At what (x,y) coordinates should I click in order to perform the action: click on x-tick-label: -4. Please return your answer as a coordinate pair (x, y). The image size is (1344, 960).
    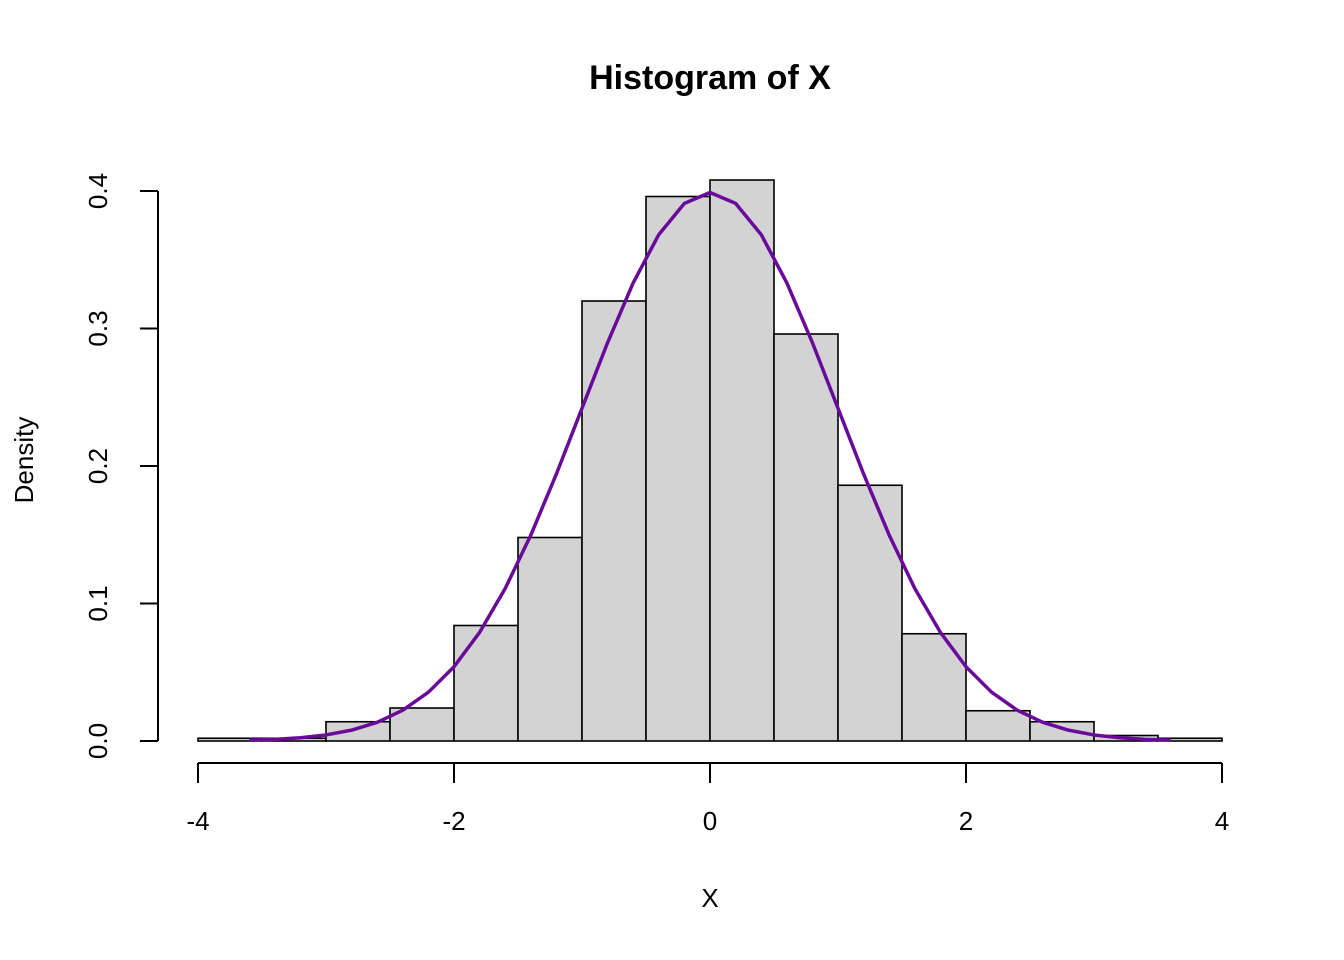
    Looking at the image, I should click on (197, 821).